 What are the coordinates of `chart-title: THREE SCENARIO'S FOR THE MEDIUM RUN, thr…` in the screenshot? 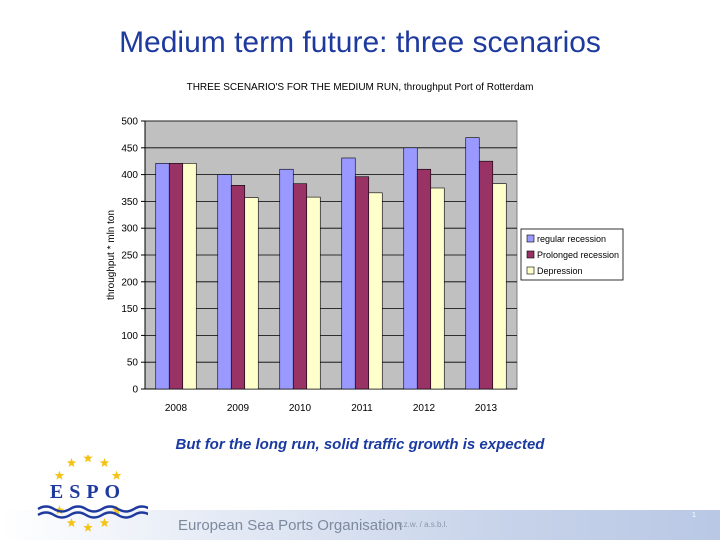 It's located at (360, 87).